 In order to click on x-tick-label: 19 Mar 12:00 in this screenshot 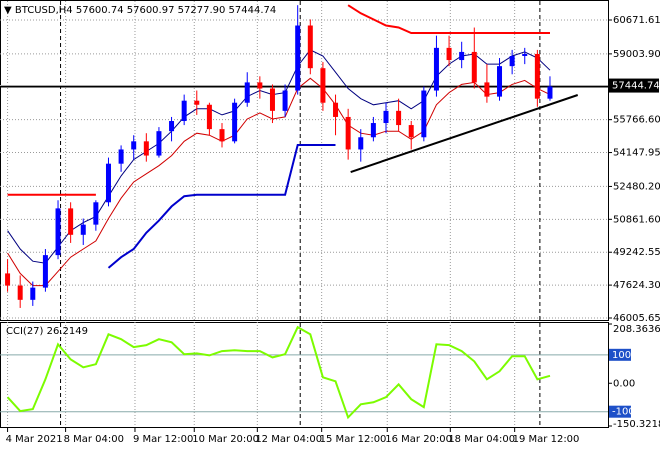, I will do `click(546, 439)`.